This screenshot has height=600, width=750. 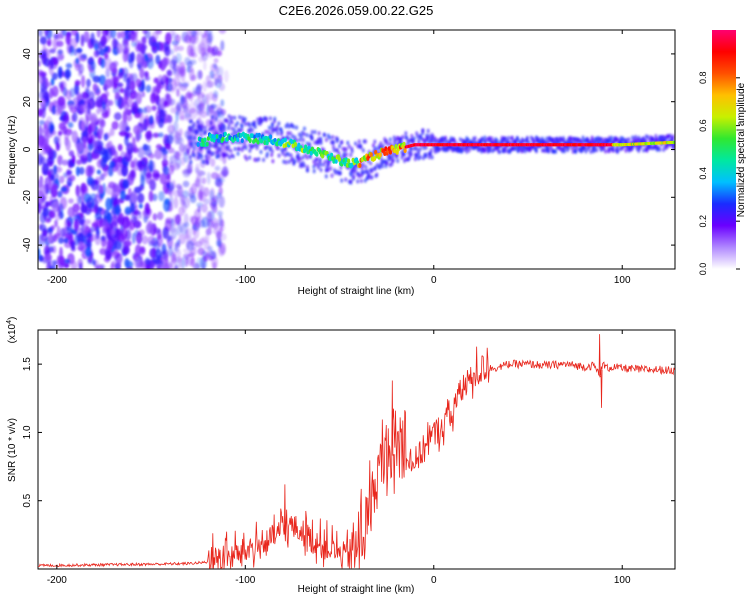 I want to click on colorbar-gradient, so click(x=724, y=149).